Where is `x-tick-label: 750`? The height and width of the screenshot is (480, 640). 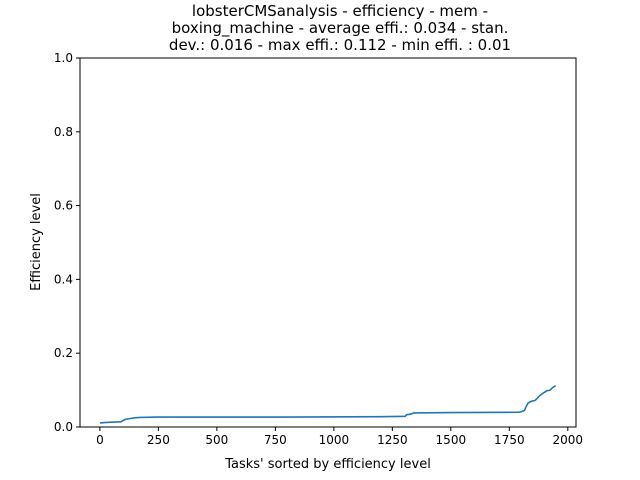 x-tick-label: 750 is located at coordinates (275, 440).